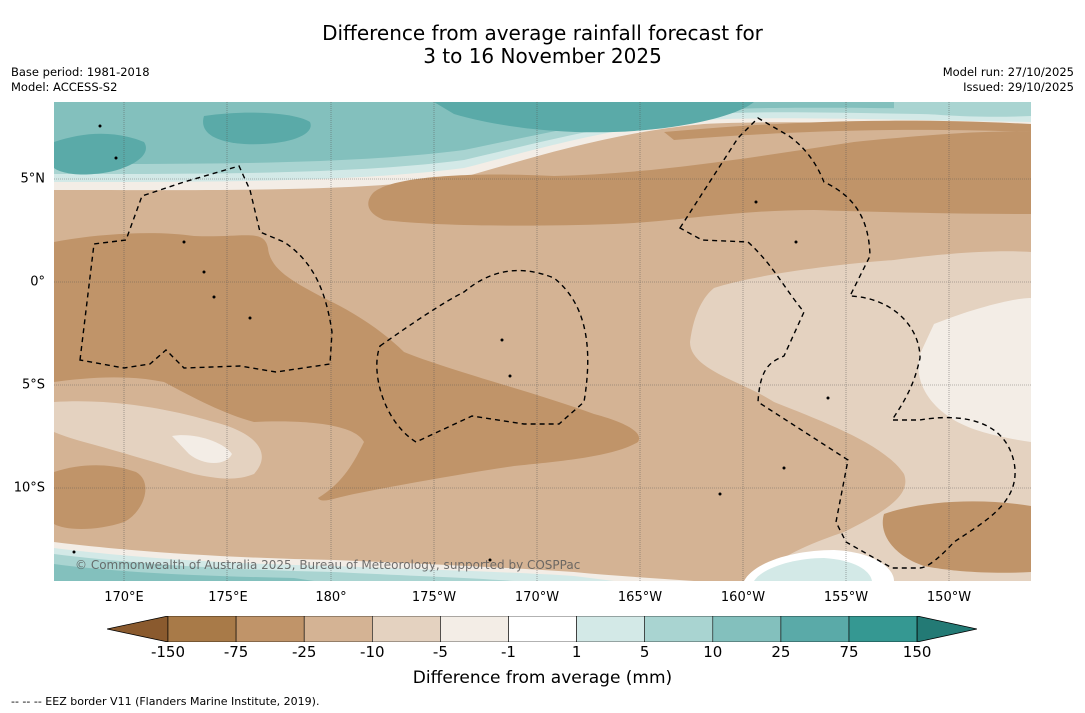  Describe the element at coordinates (974, 370) in the screenshot. I see `very-pale-region-east` at that location.